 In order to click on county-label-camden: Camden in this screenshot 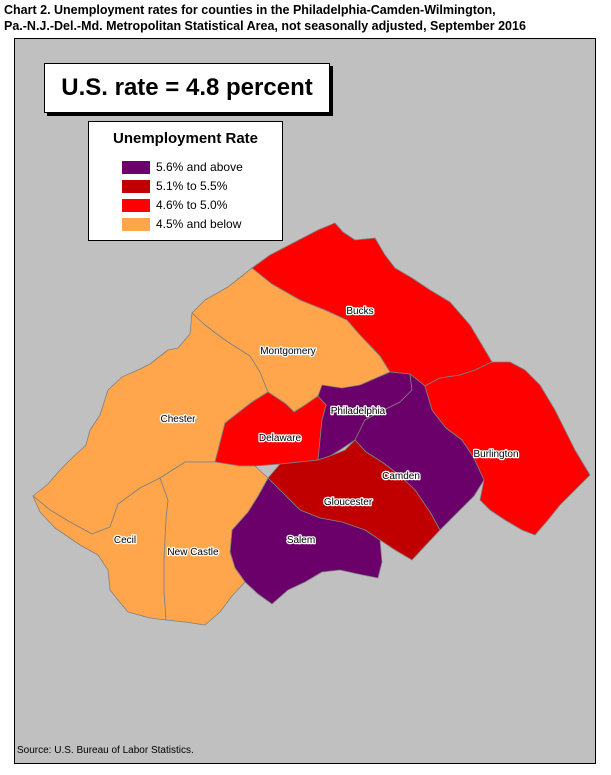, I will do `click(401, 476)`.